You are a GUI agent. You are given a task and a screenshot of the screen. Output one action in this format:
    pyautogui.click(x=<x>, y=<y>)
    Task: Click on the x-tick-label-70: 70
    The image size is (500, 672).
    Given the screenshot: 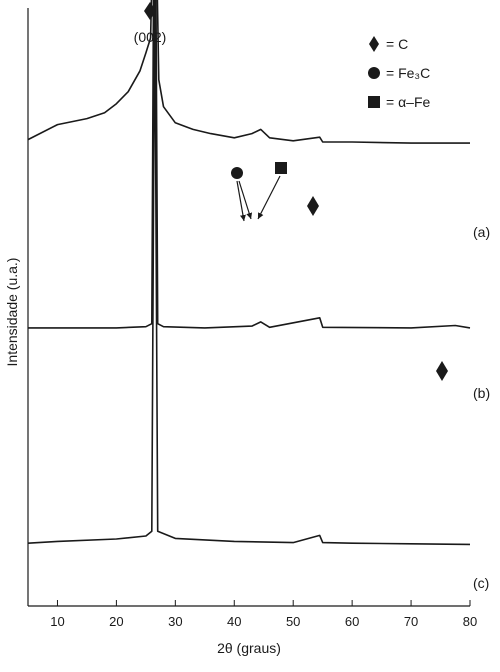 What is the action you would take?
    pyautogui.click(x=411, y=621)
    